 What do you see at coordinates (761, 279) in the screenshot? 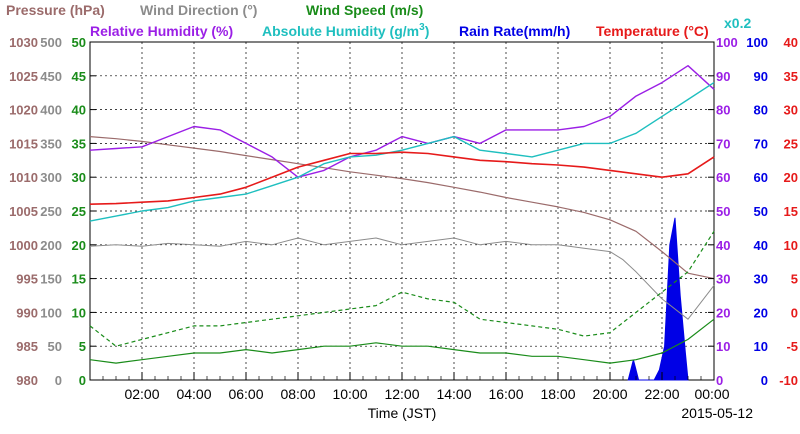
I see `rain-rate-tick-label: 30` at bounding box center [761, 279].